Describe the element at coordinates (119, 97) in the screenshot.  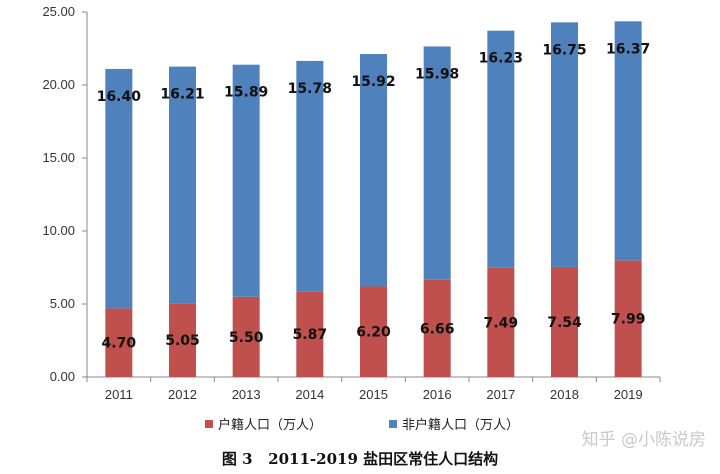
I see `data-label-non-hukou: 16.40` at that location.